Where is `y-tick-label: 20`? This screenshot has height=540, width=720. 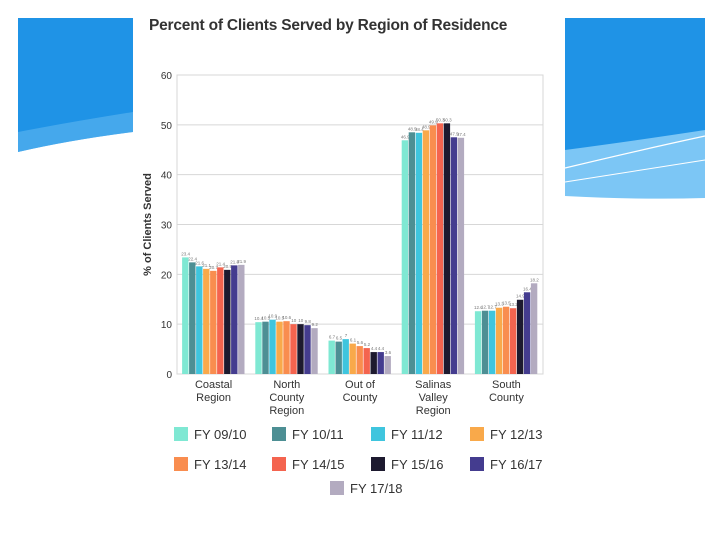
y-tick-label: 20 is located at coordinates (167, 275).